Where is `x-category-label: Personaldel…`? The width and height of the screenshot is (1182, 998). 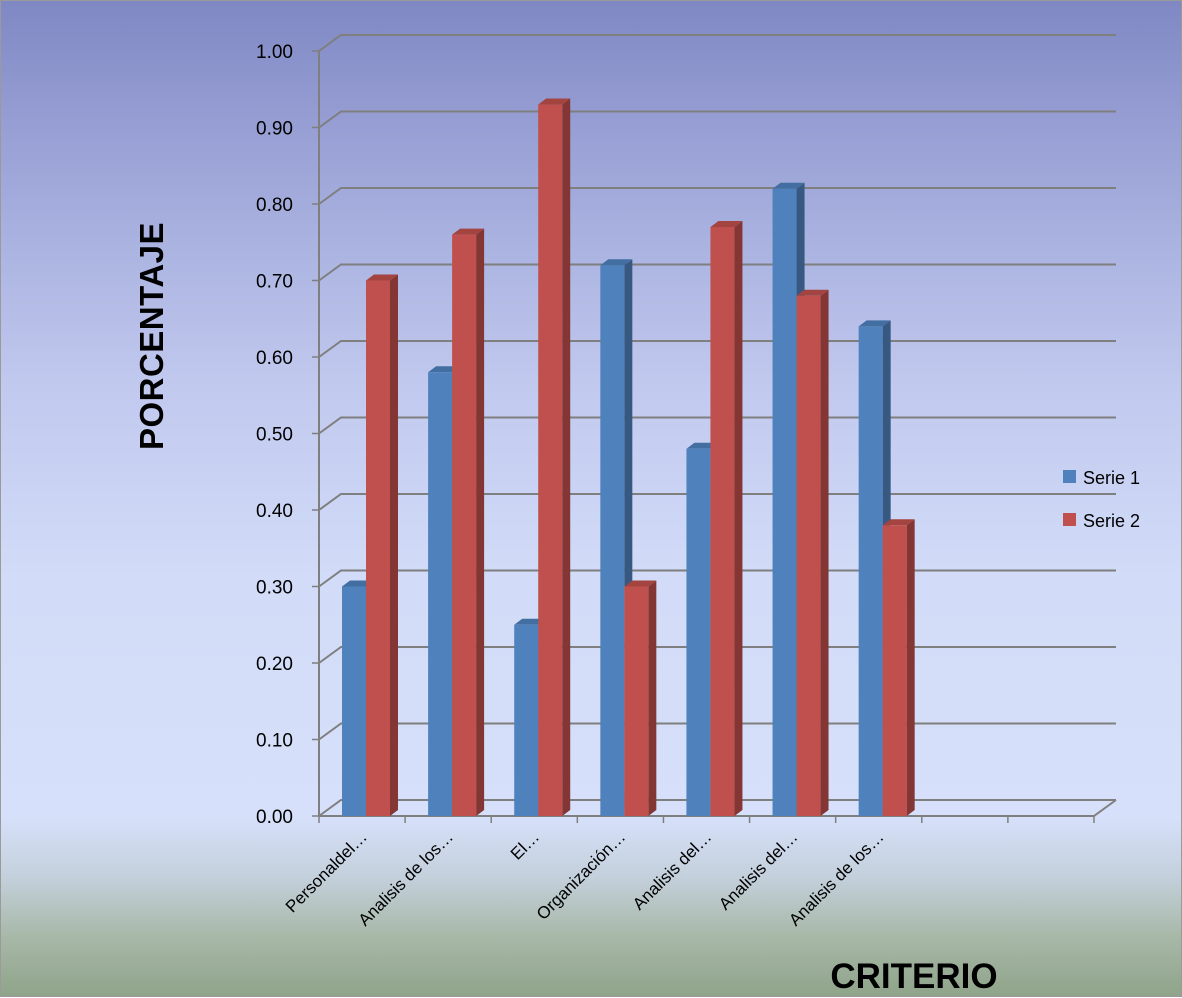 x-category-label: Personaldel… is located at coordinates (326, 871).